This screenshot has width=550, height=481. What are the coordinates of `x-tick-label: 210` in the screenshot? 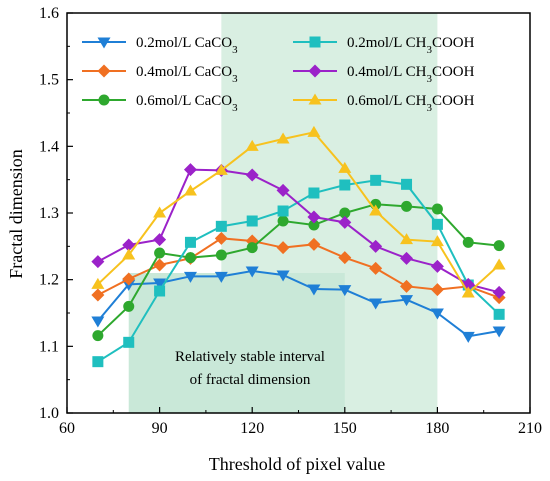 It's located at (530, 428).